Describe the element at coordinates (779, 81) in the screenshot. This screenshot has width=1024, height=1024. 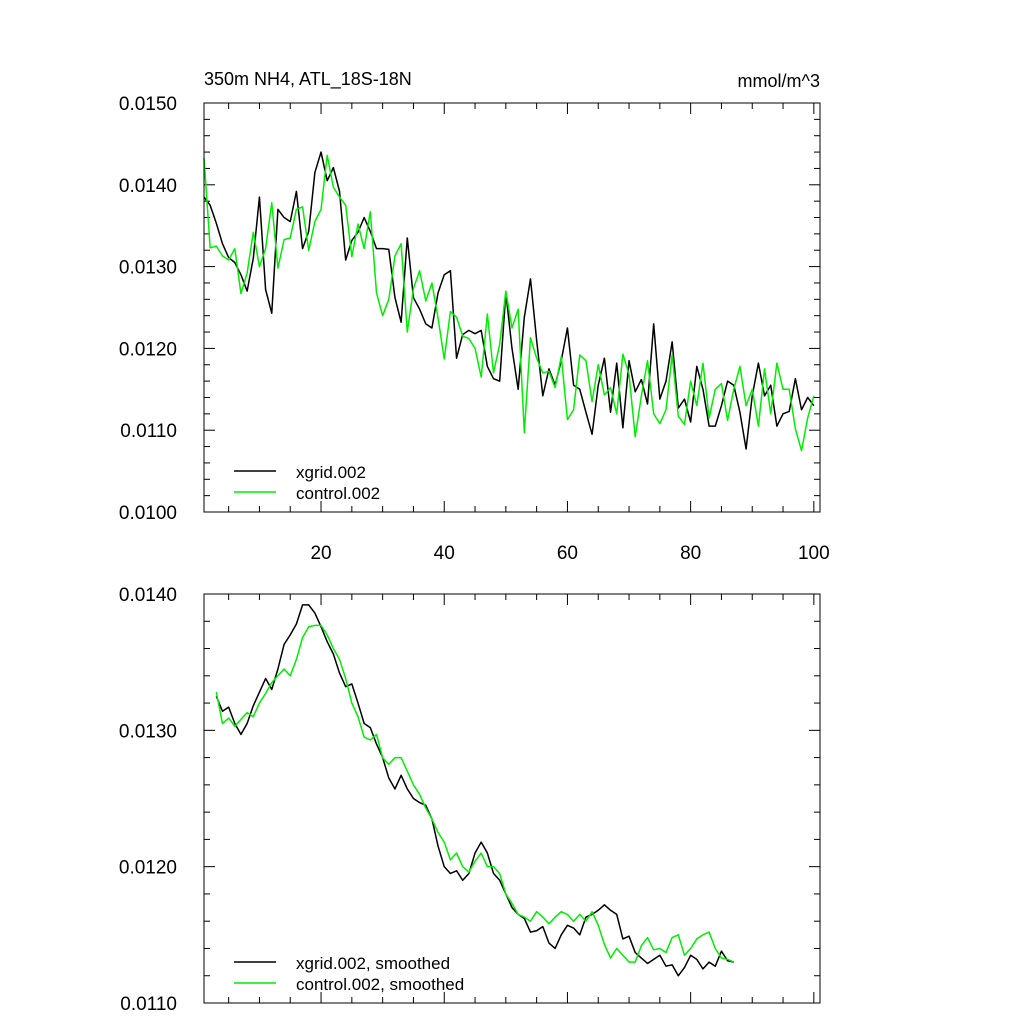
I see `top-panel-units: mmol/m^3` at that location.